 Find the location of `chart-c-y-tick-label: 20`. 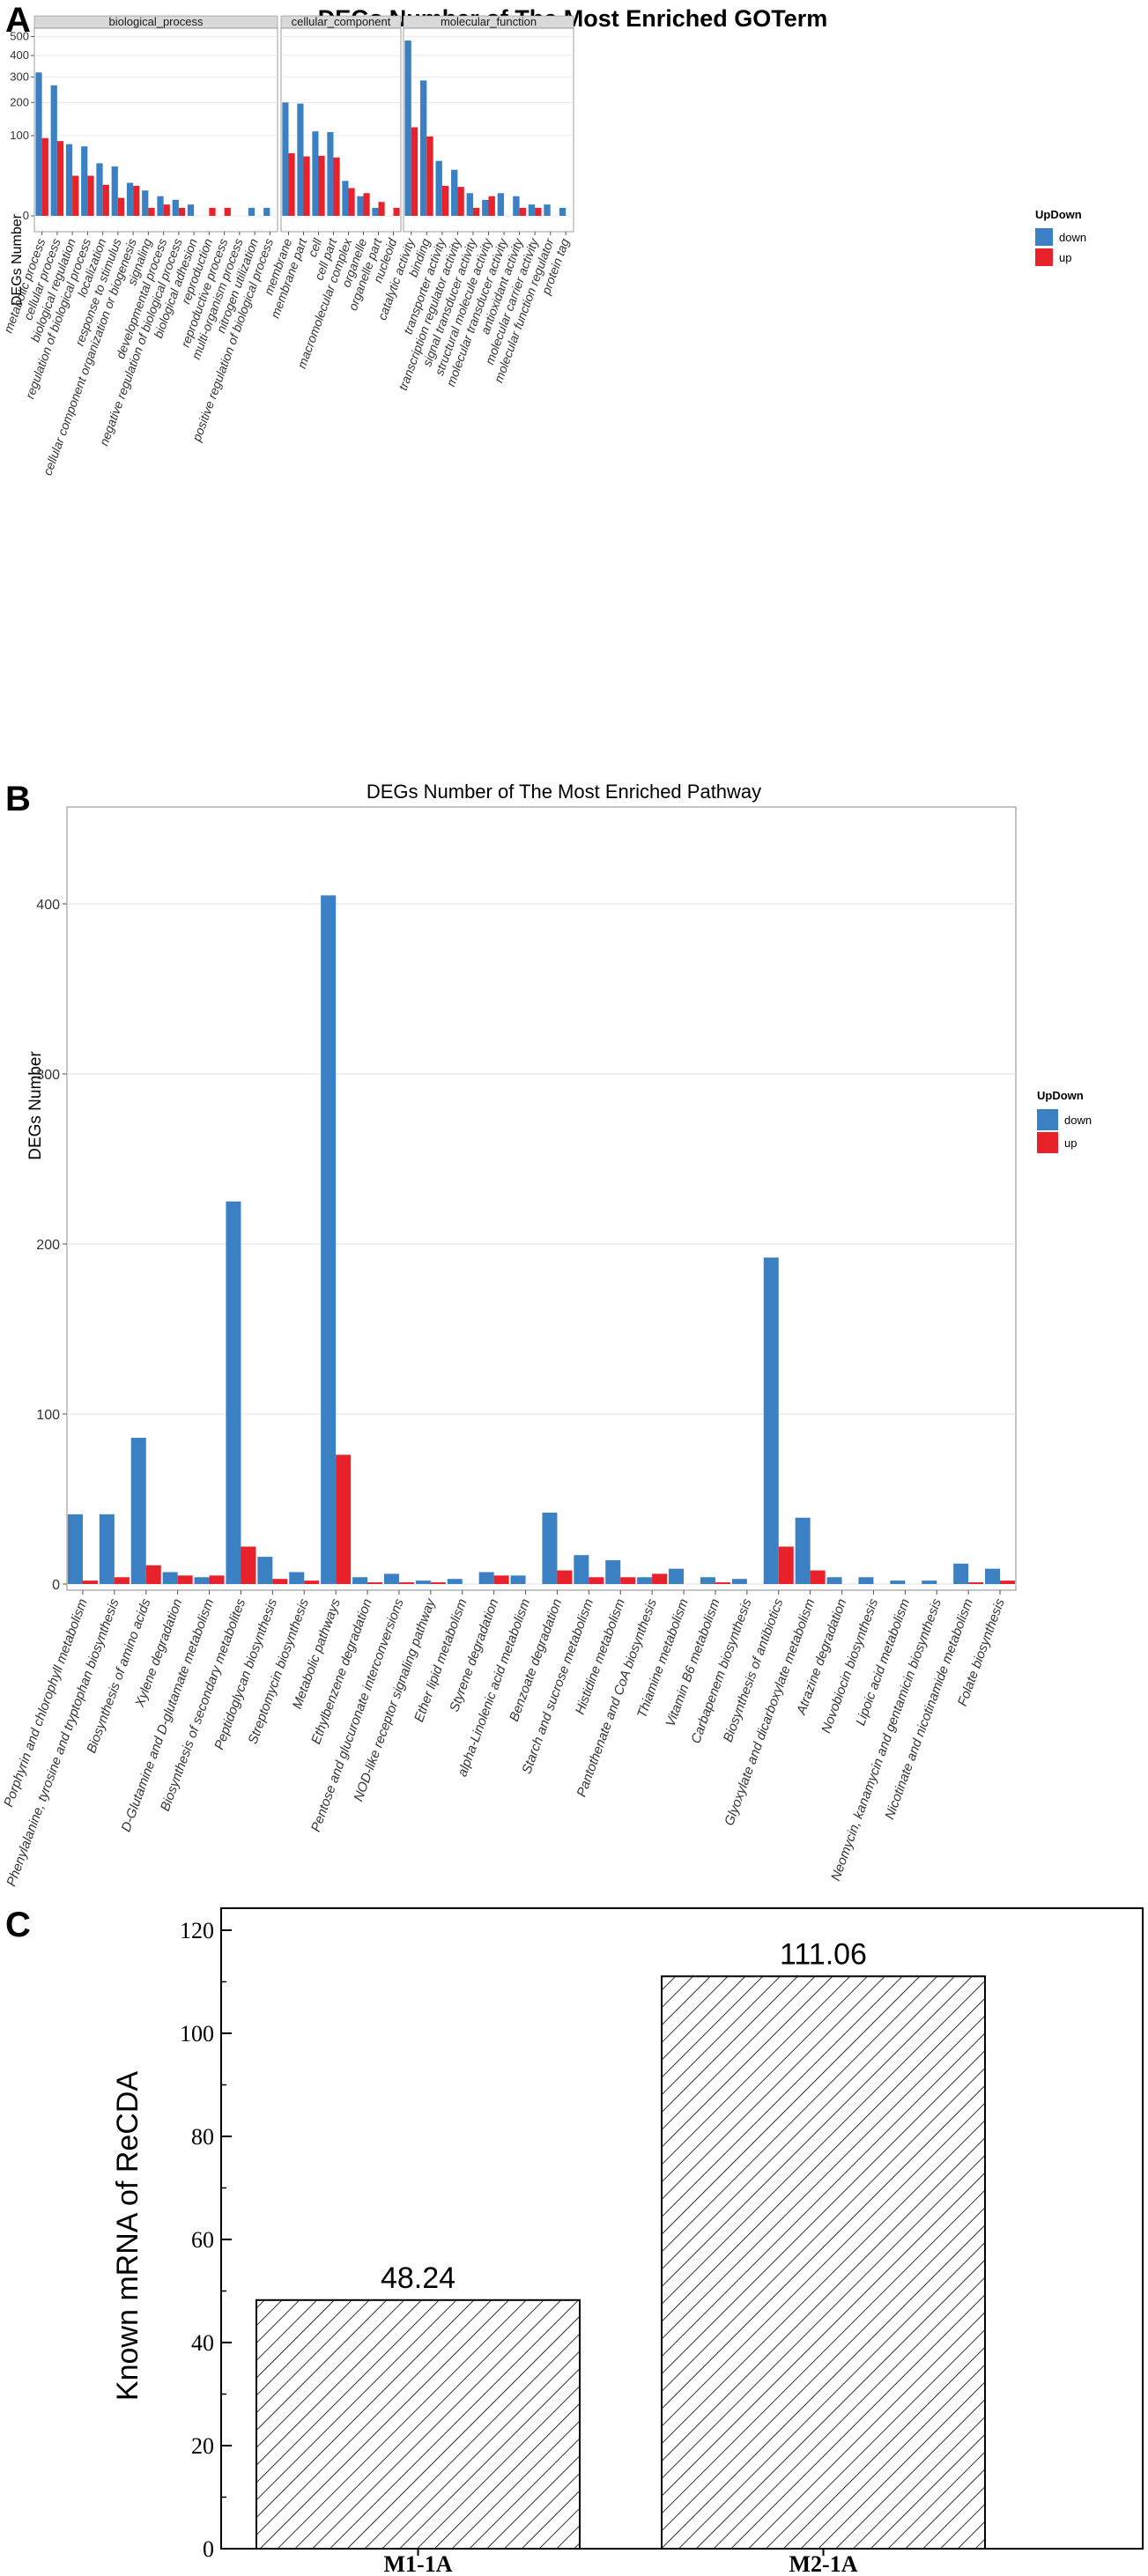

chart-c-y-tick-label: 20 is located at coordinates (202, 2446).